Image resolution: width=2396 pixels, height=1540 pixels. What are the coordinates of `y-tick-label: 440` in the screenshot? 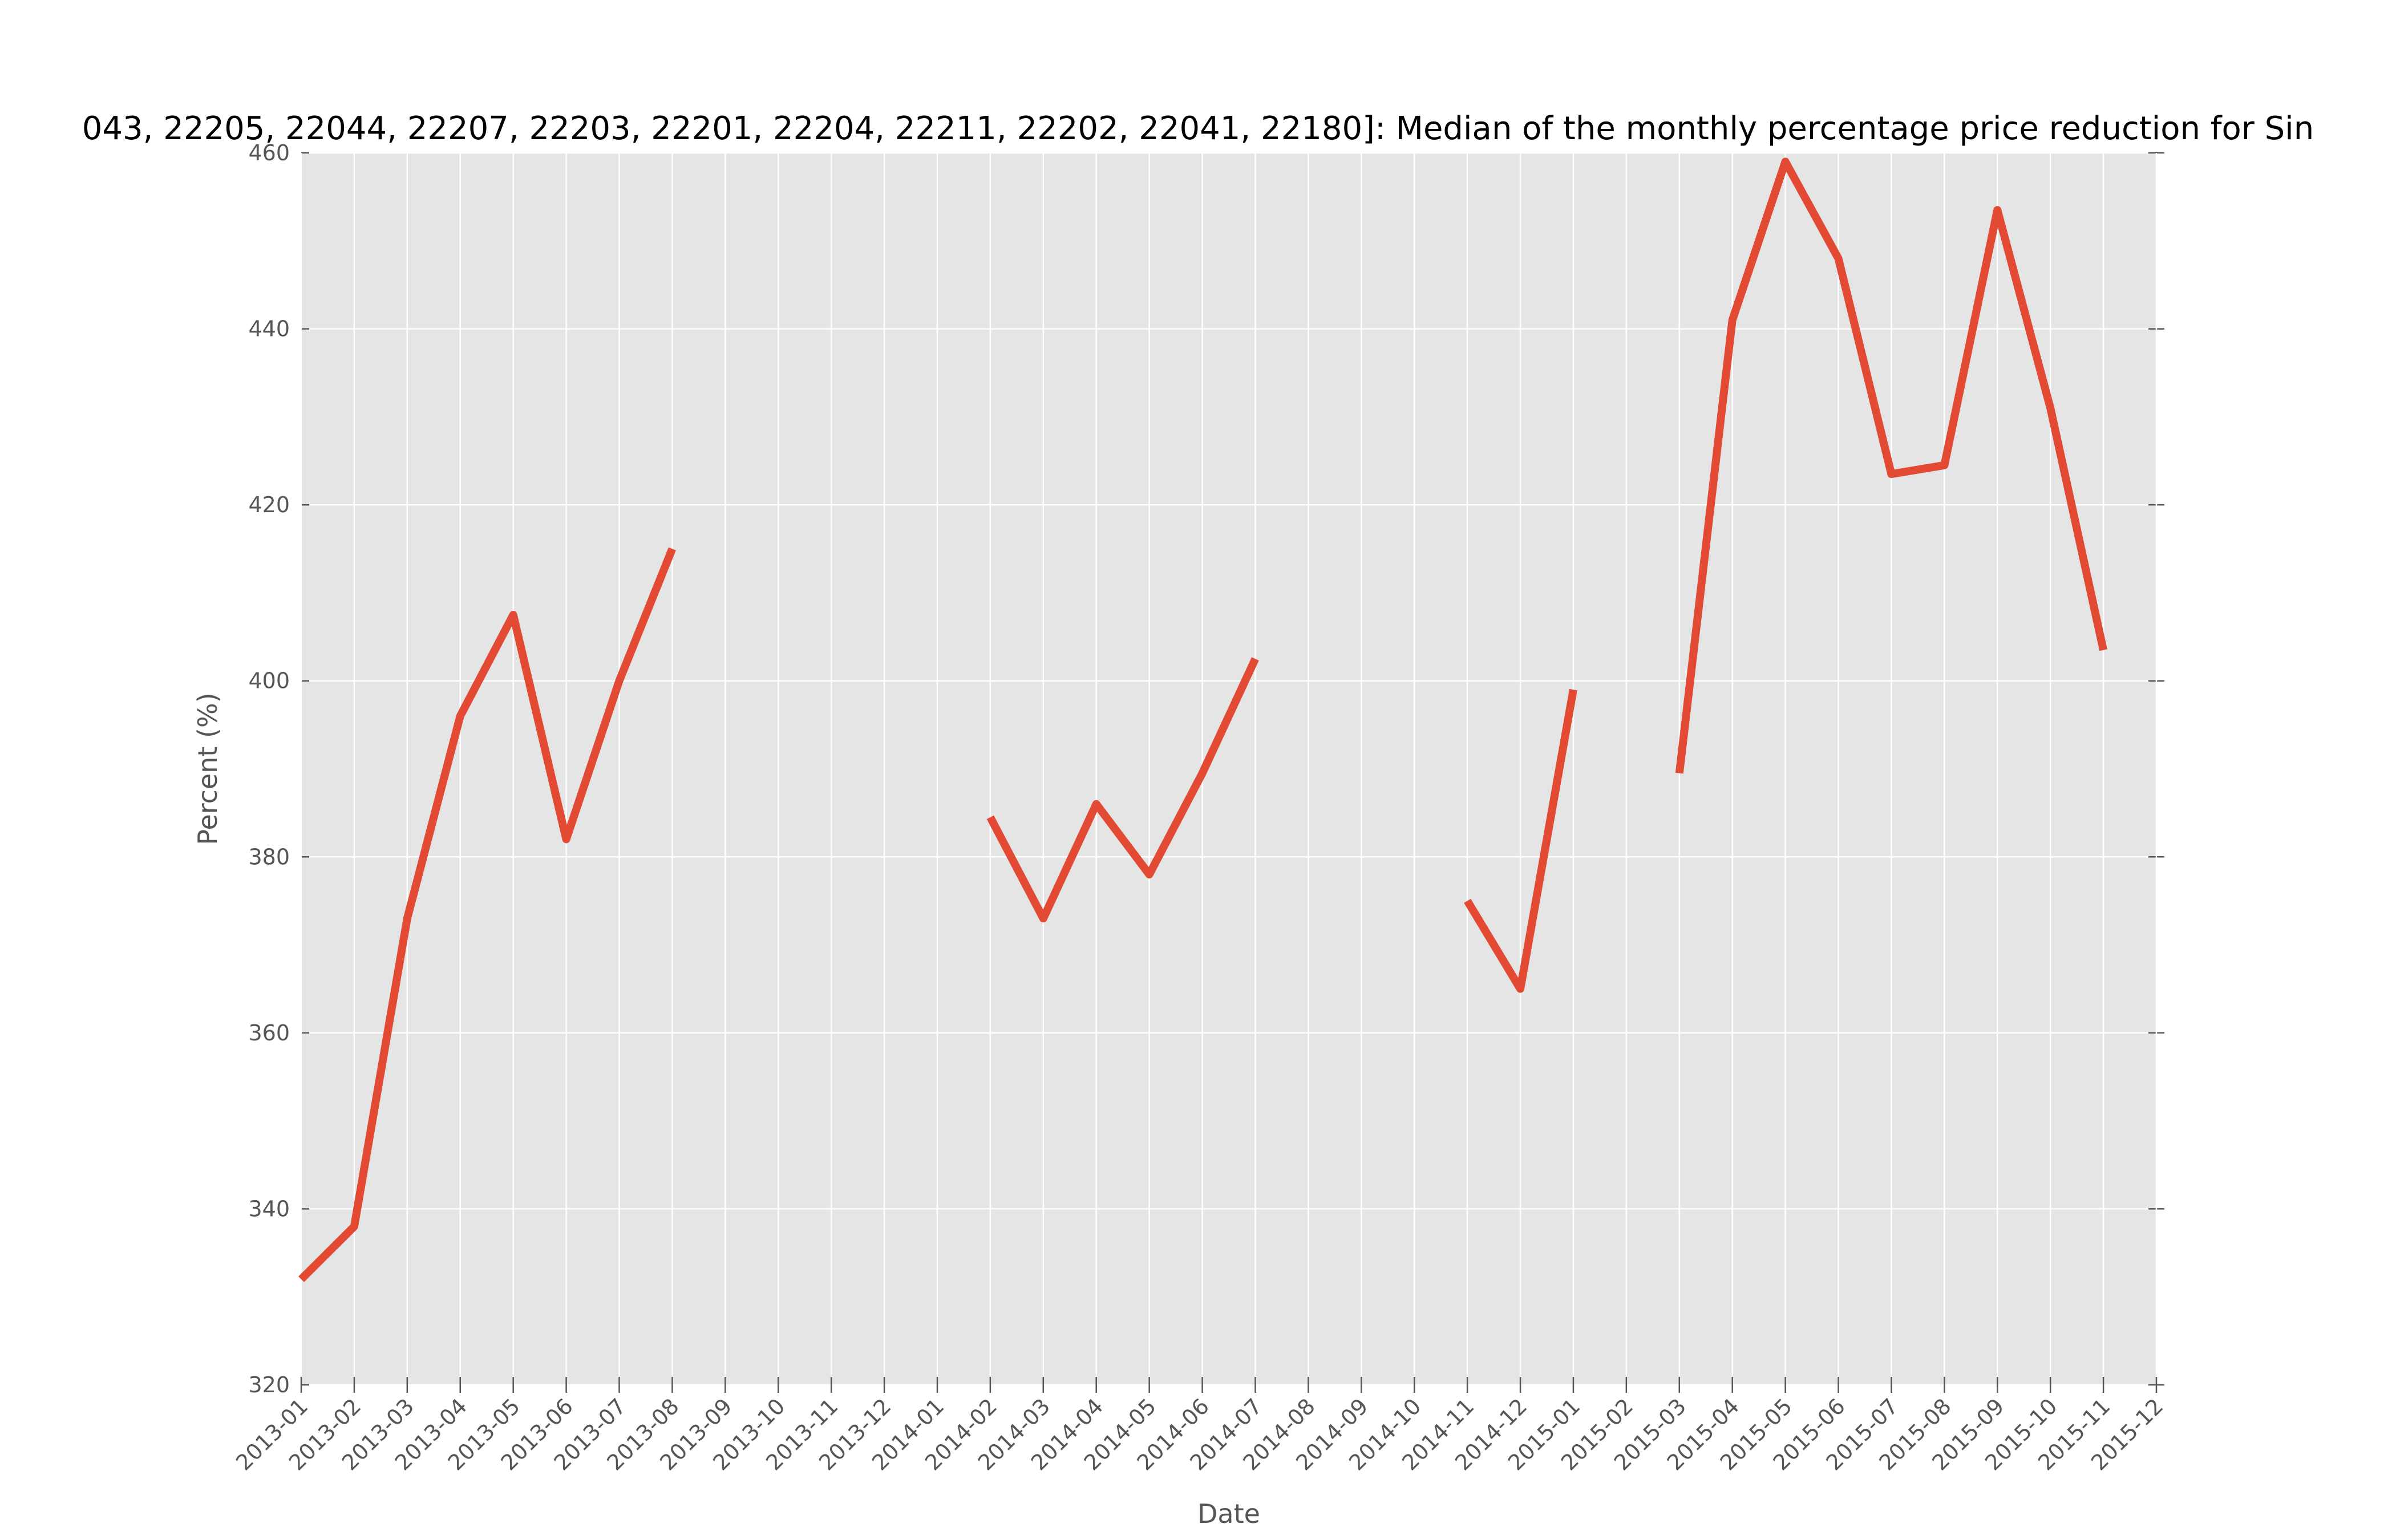 It's located at (269, 330).